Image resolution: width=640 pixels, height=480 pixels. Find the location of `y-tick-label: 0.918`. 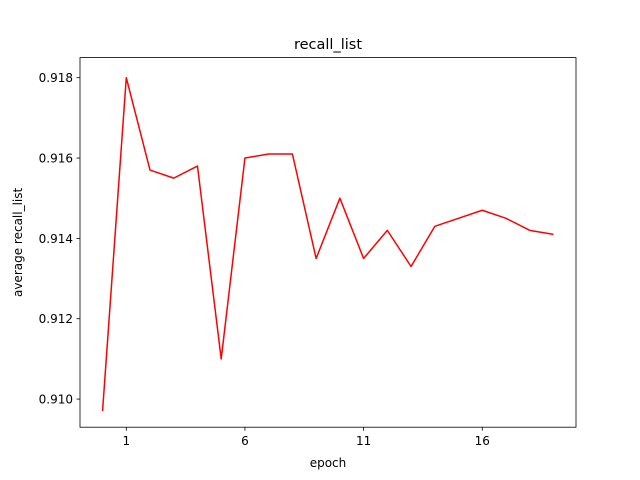

y-tick-label: 0.918 is located at coordinates (56, 78).